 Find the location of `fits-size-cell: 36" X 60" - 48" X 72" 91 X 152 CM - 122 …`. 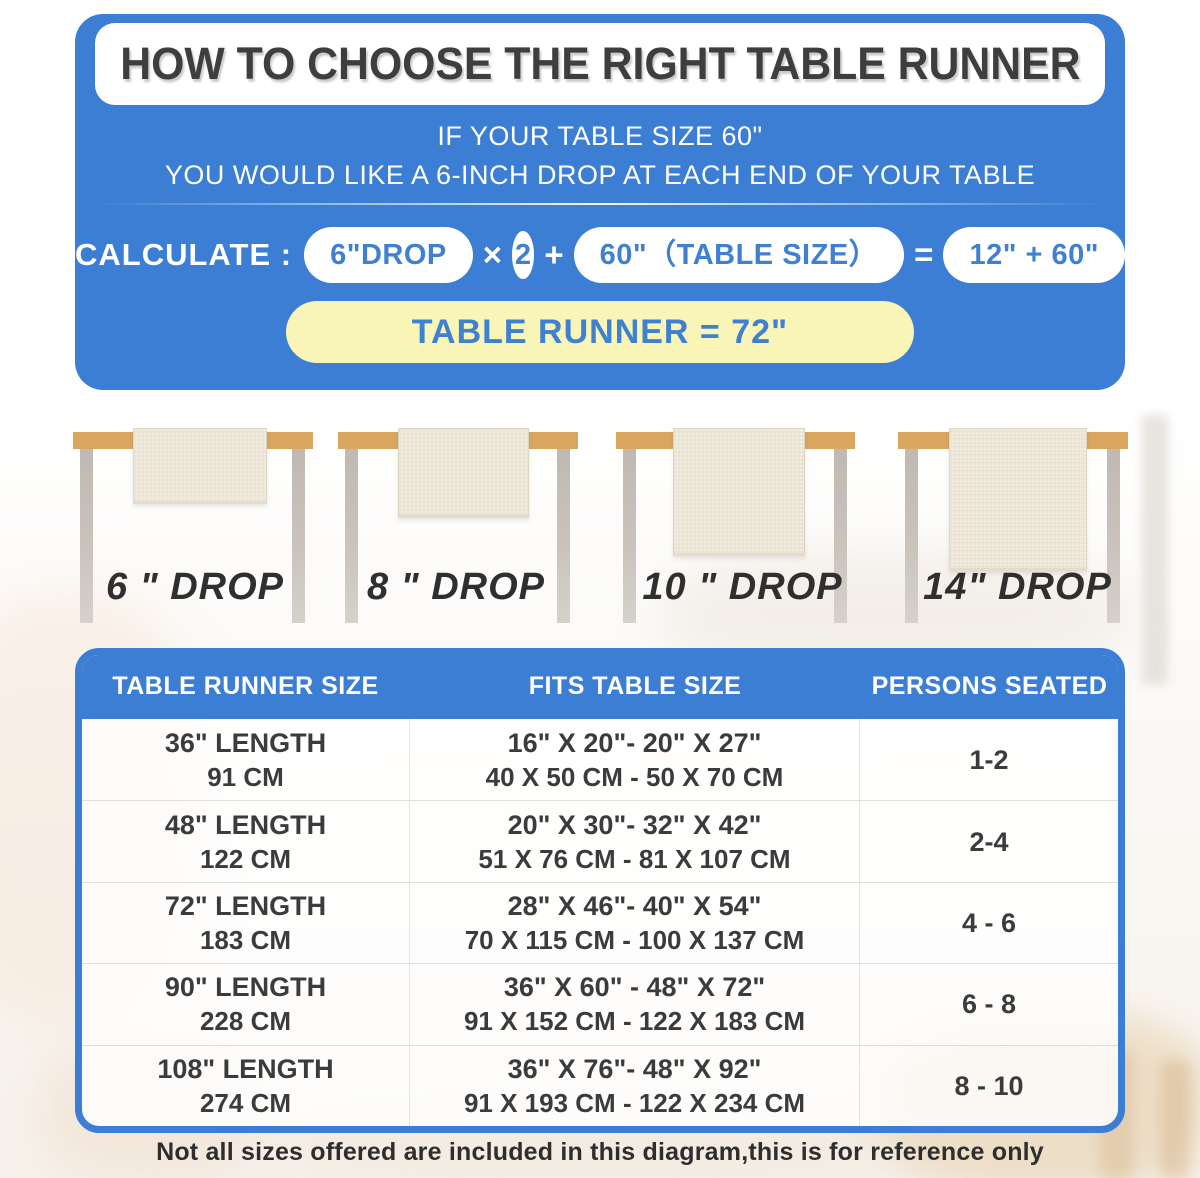

fits-size-cell: 36" X 60" - 48" X 72" 91 X 152 CM - 122 … is located at coordinates (635, 1004).